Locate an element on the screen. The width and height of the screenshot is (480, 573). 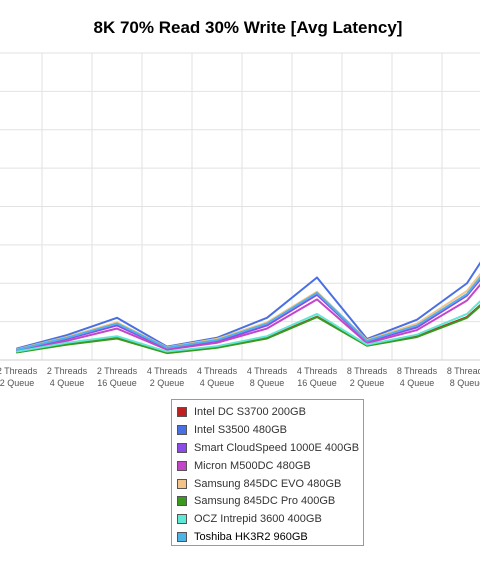
legend-label: Samsung 845DC Pro 400GB is located at coordinates (265, 501).